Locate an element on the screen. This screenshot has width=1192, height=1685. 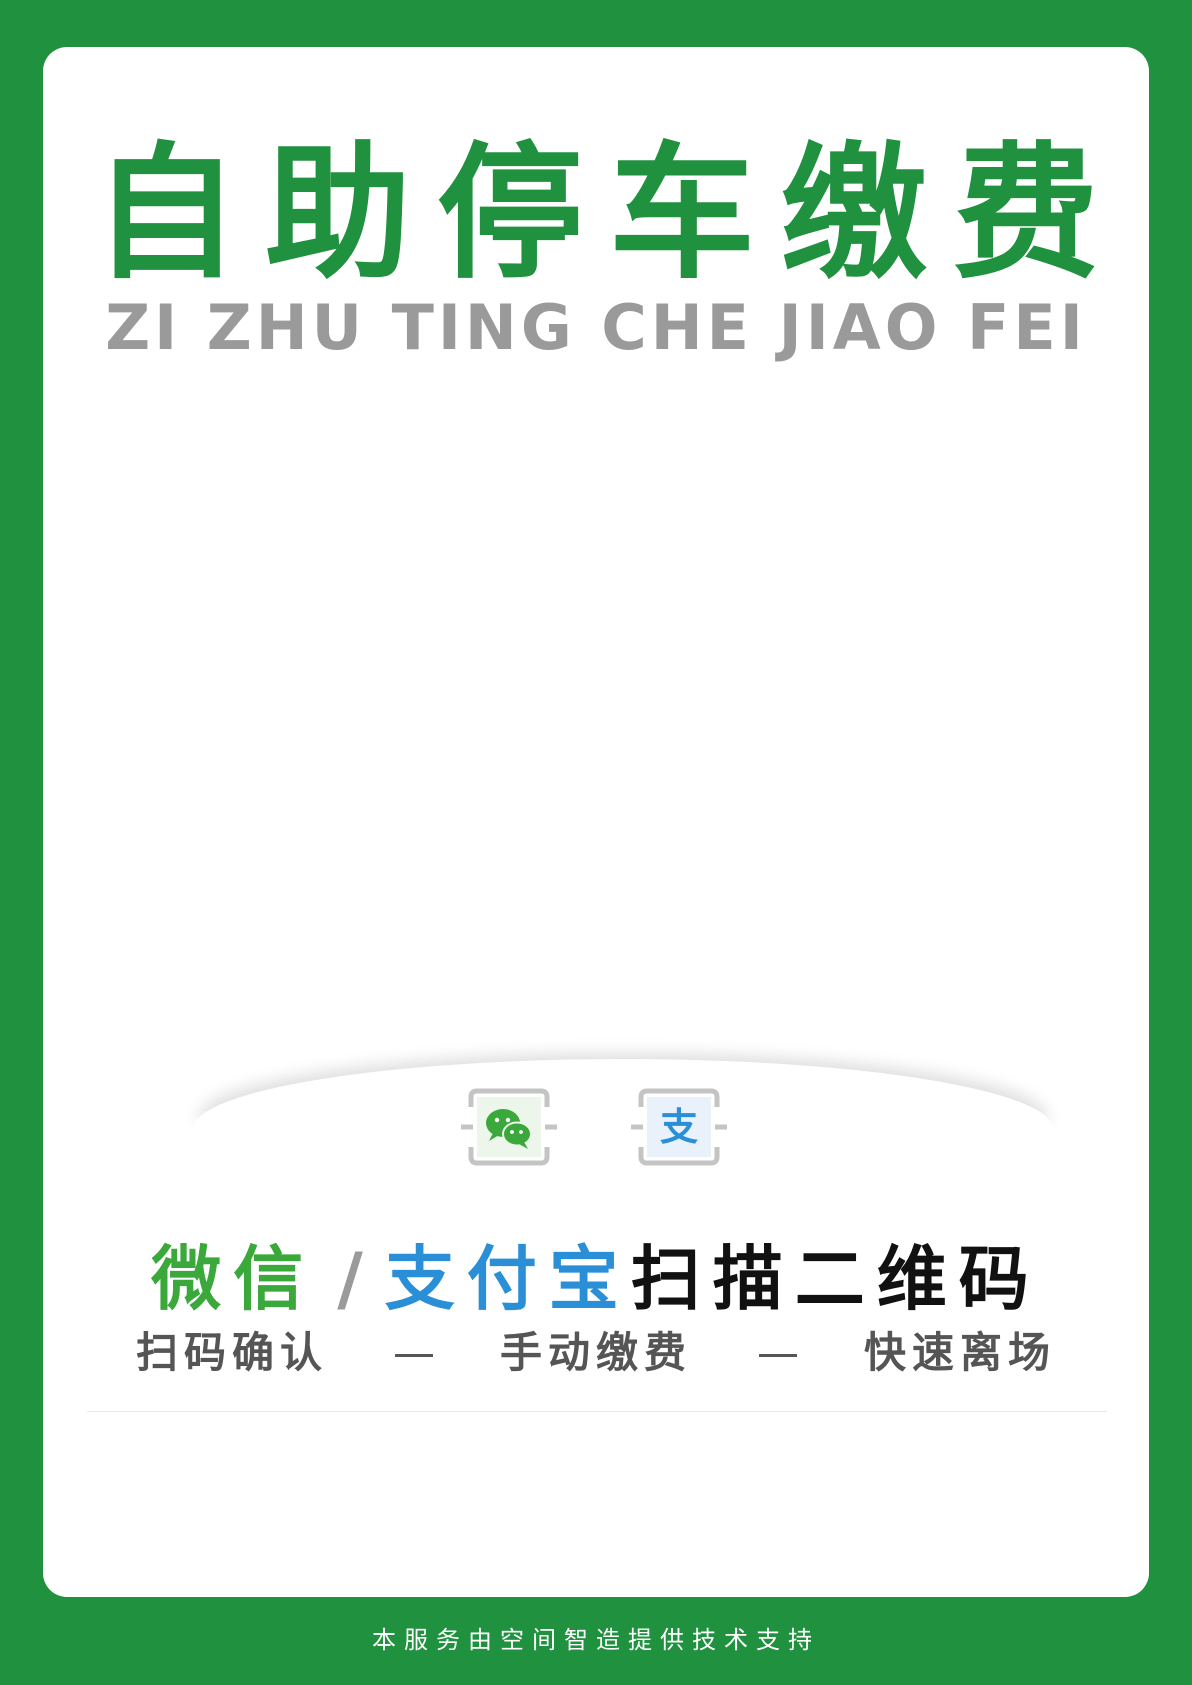
divider is located at coordinates (597, 1411).